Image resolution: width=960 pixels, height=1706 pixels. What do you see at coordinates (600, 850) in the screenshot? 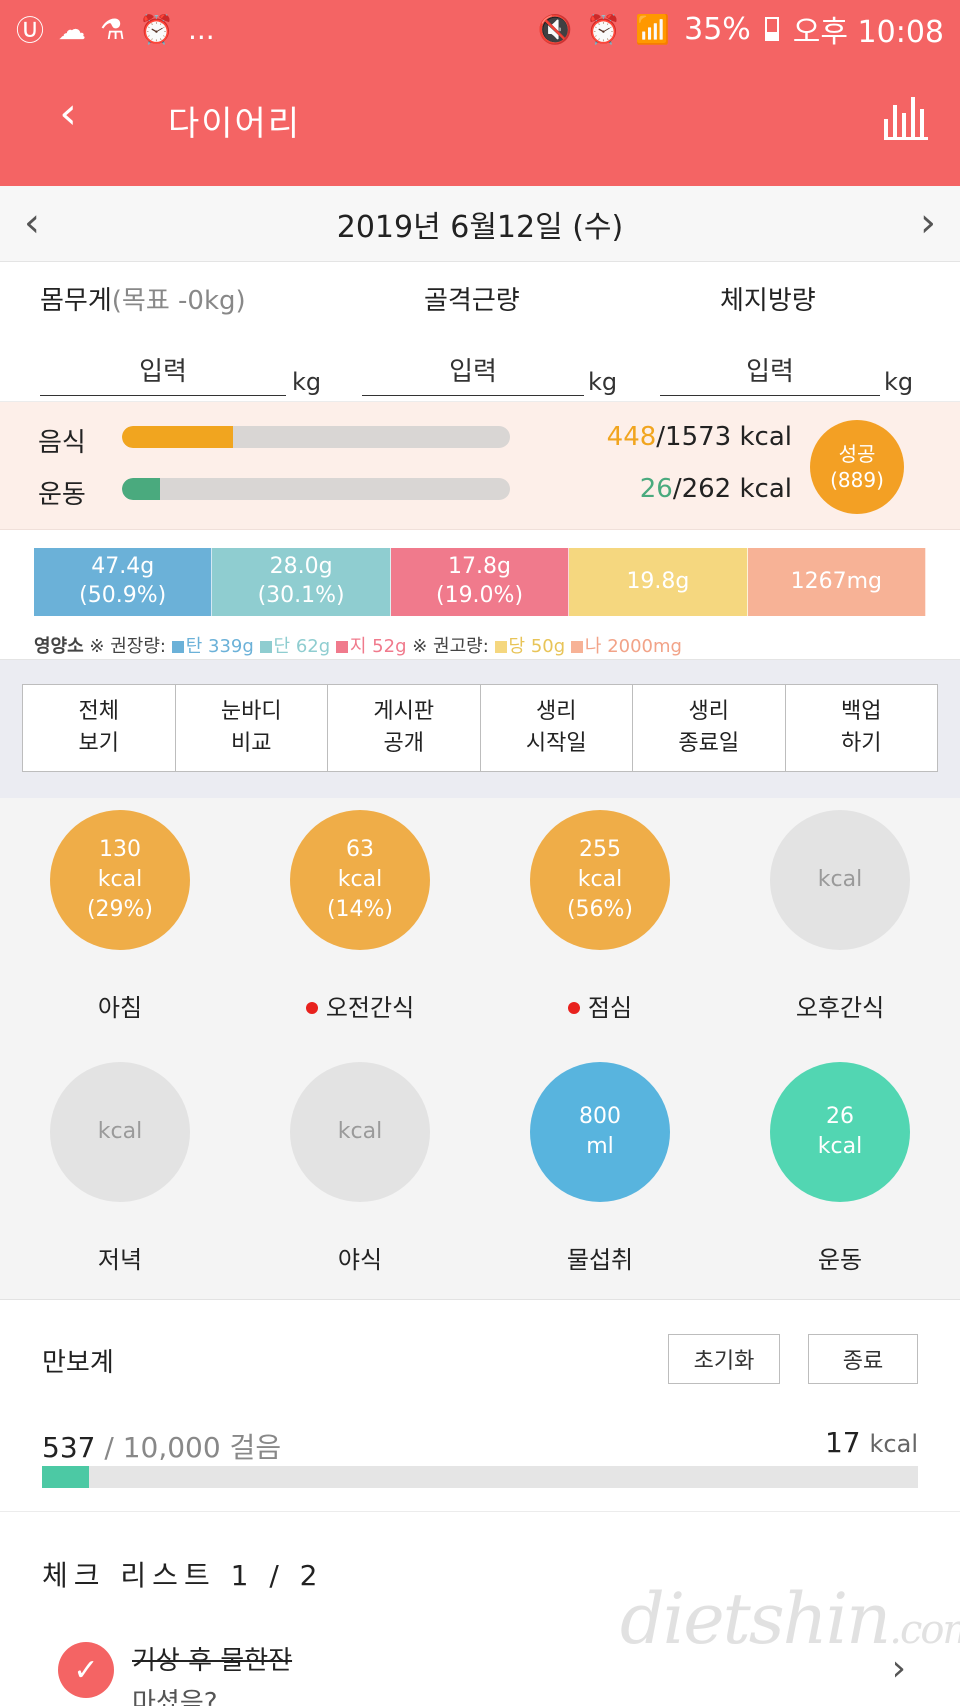
I see `meal-circle-text: 255` at bounding box center [600, 850].